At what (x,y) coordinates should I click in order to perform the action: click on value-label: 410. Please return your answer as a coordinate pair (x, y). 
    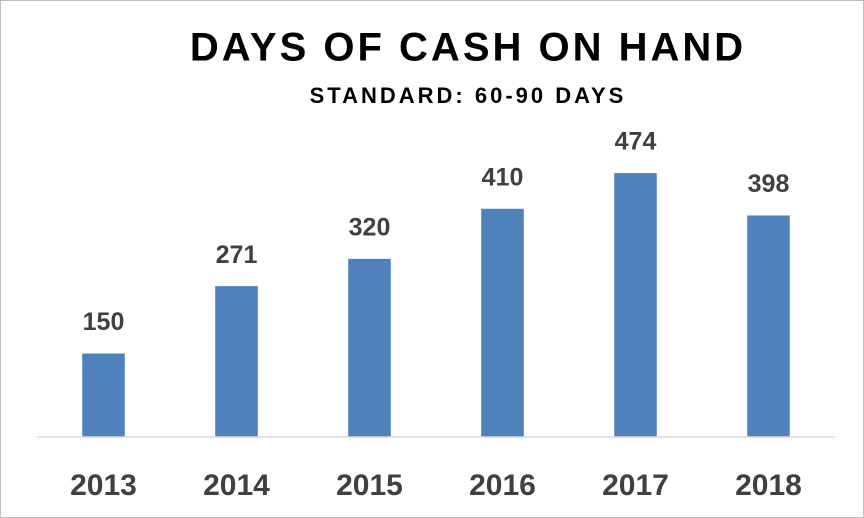
    Looking at the image, I should click on (503, 177).